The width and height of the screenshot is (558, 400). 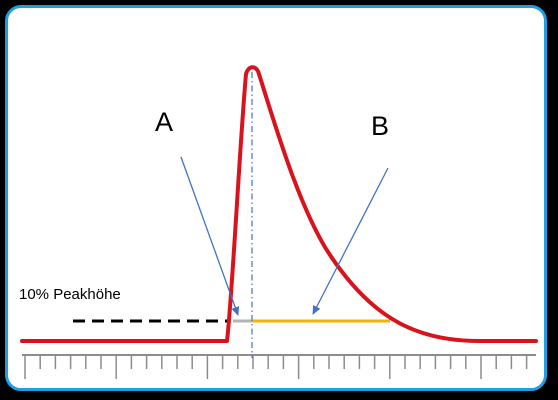 I want to click on label-threshold: 10% Peakhöhe, so click(x=70, y=294).